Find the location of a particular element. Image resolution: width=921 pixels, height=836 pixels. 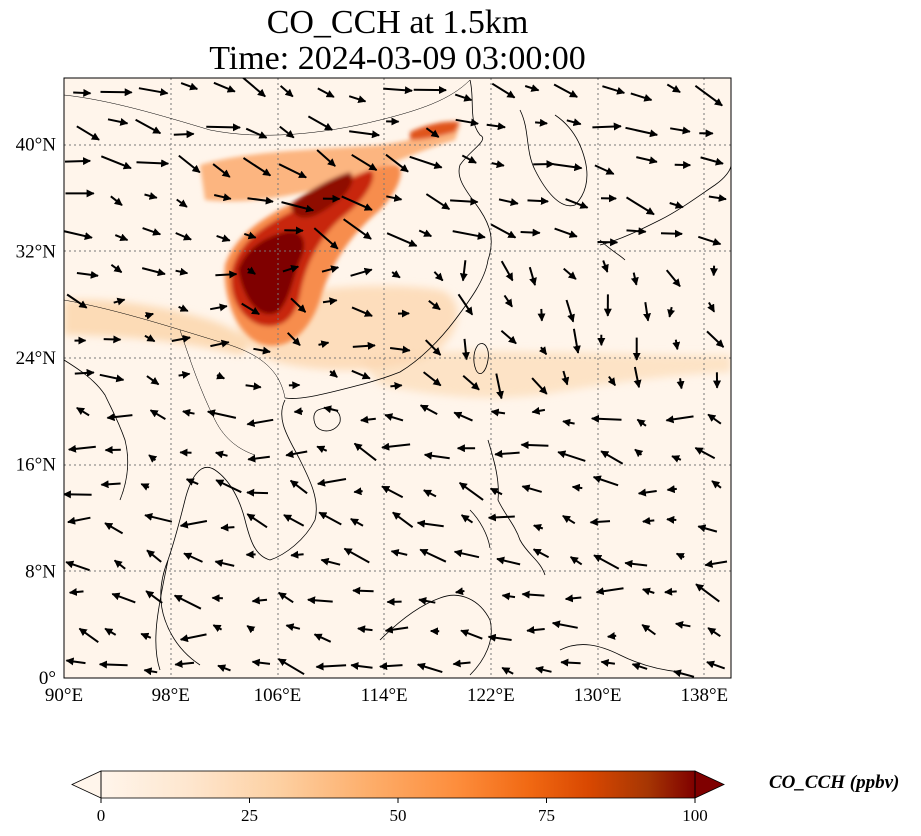

x-tick-label: 114°E is located at coordinates (384, 695).